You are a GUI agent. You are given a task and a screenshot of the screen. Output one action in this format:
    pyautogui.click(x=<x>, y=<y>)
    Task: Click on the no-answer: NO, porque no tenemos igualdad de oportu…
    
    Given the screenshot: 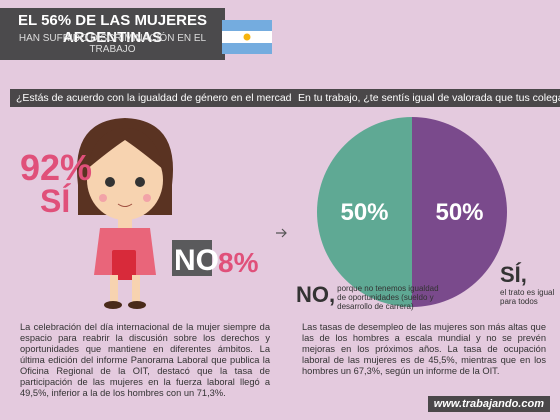 What is the action you would take?
    pyautogui.click(x=371, y=296)
    